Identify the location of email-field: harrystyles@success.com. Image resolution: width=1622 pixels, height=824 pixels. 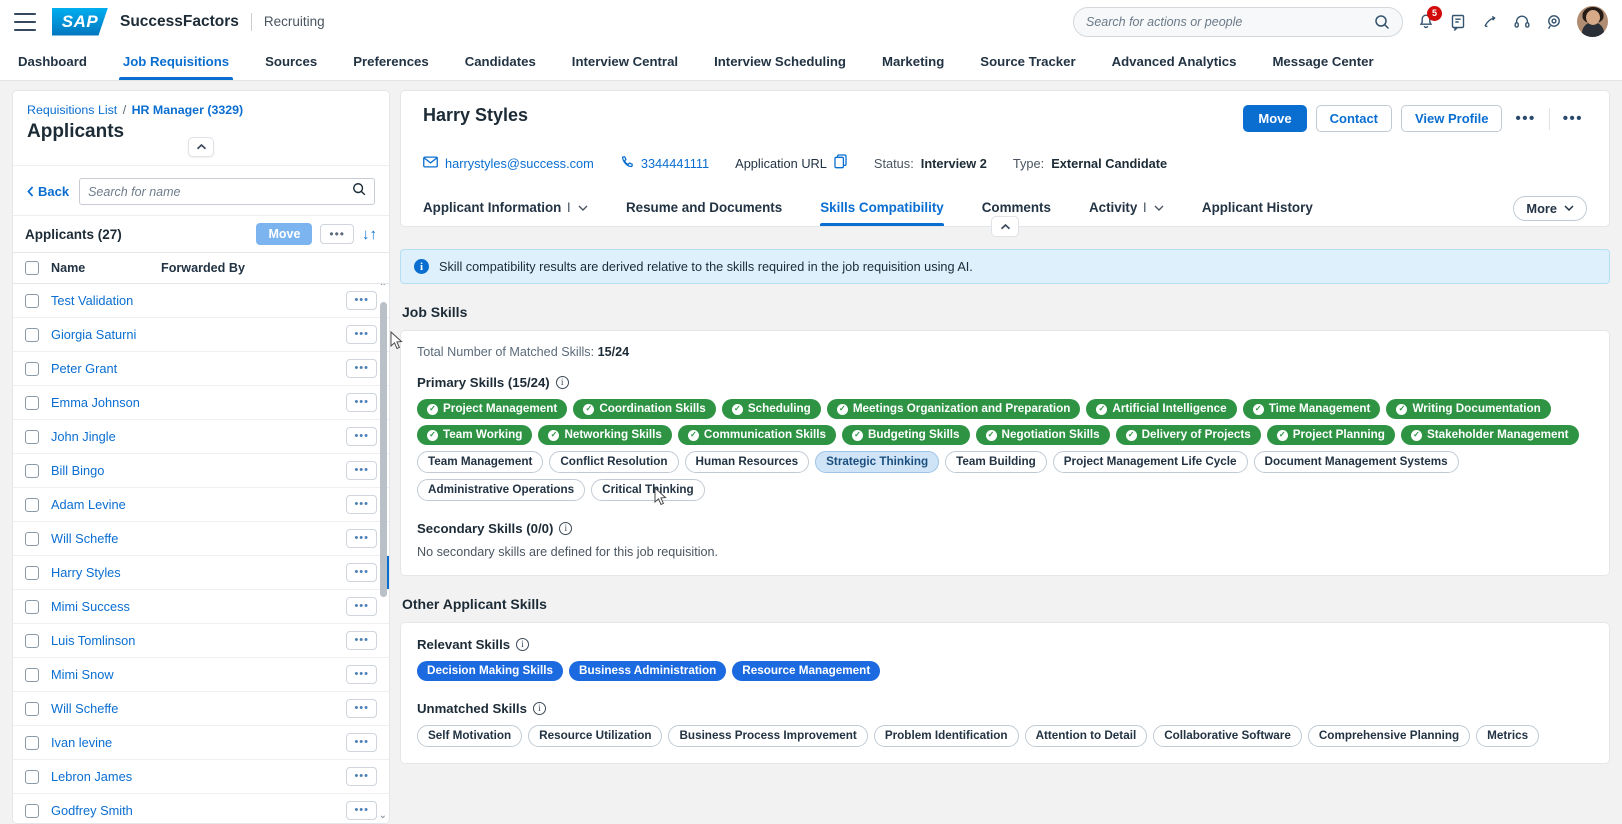
(508, 163).